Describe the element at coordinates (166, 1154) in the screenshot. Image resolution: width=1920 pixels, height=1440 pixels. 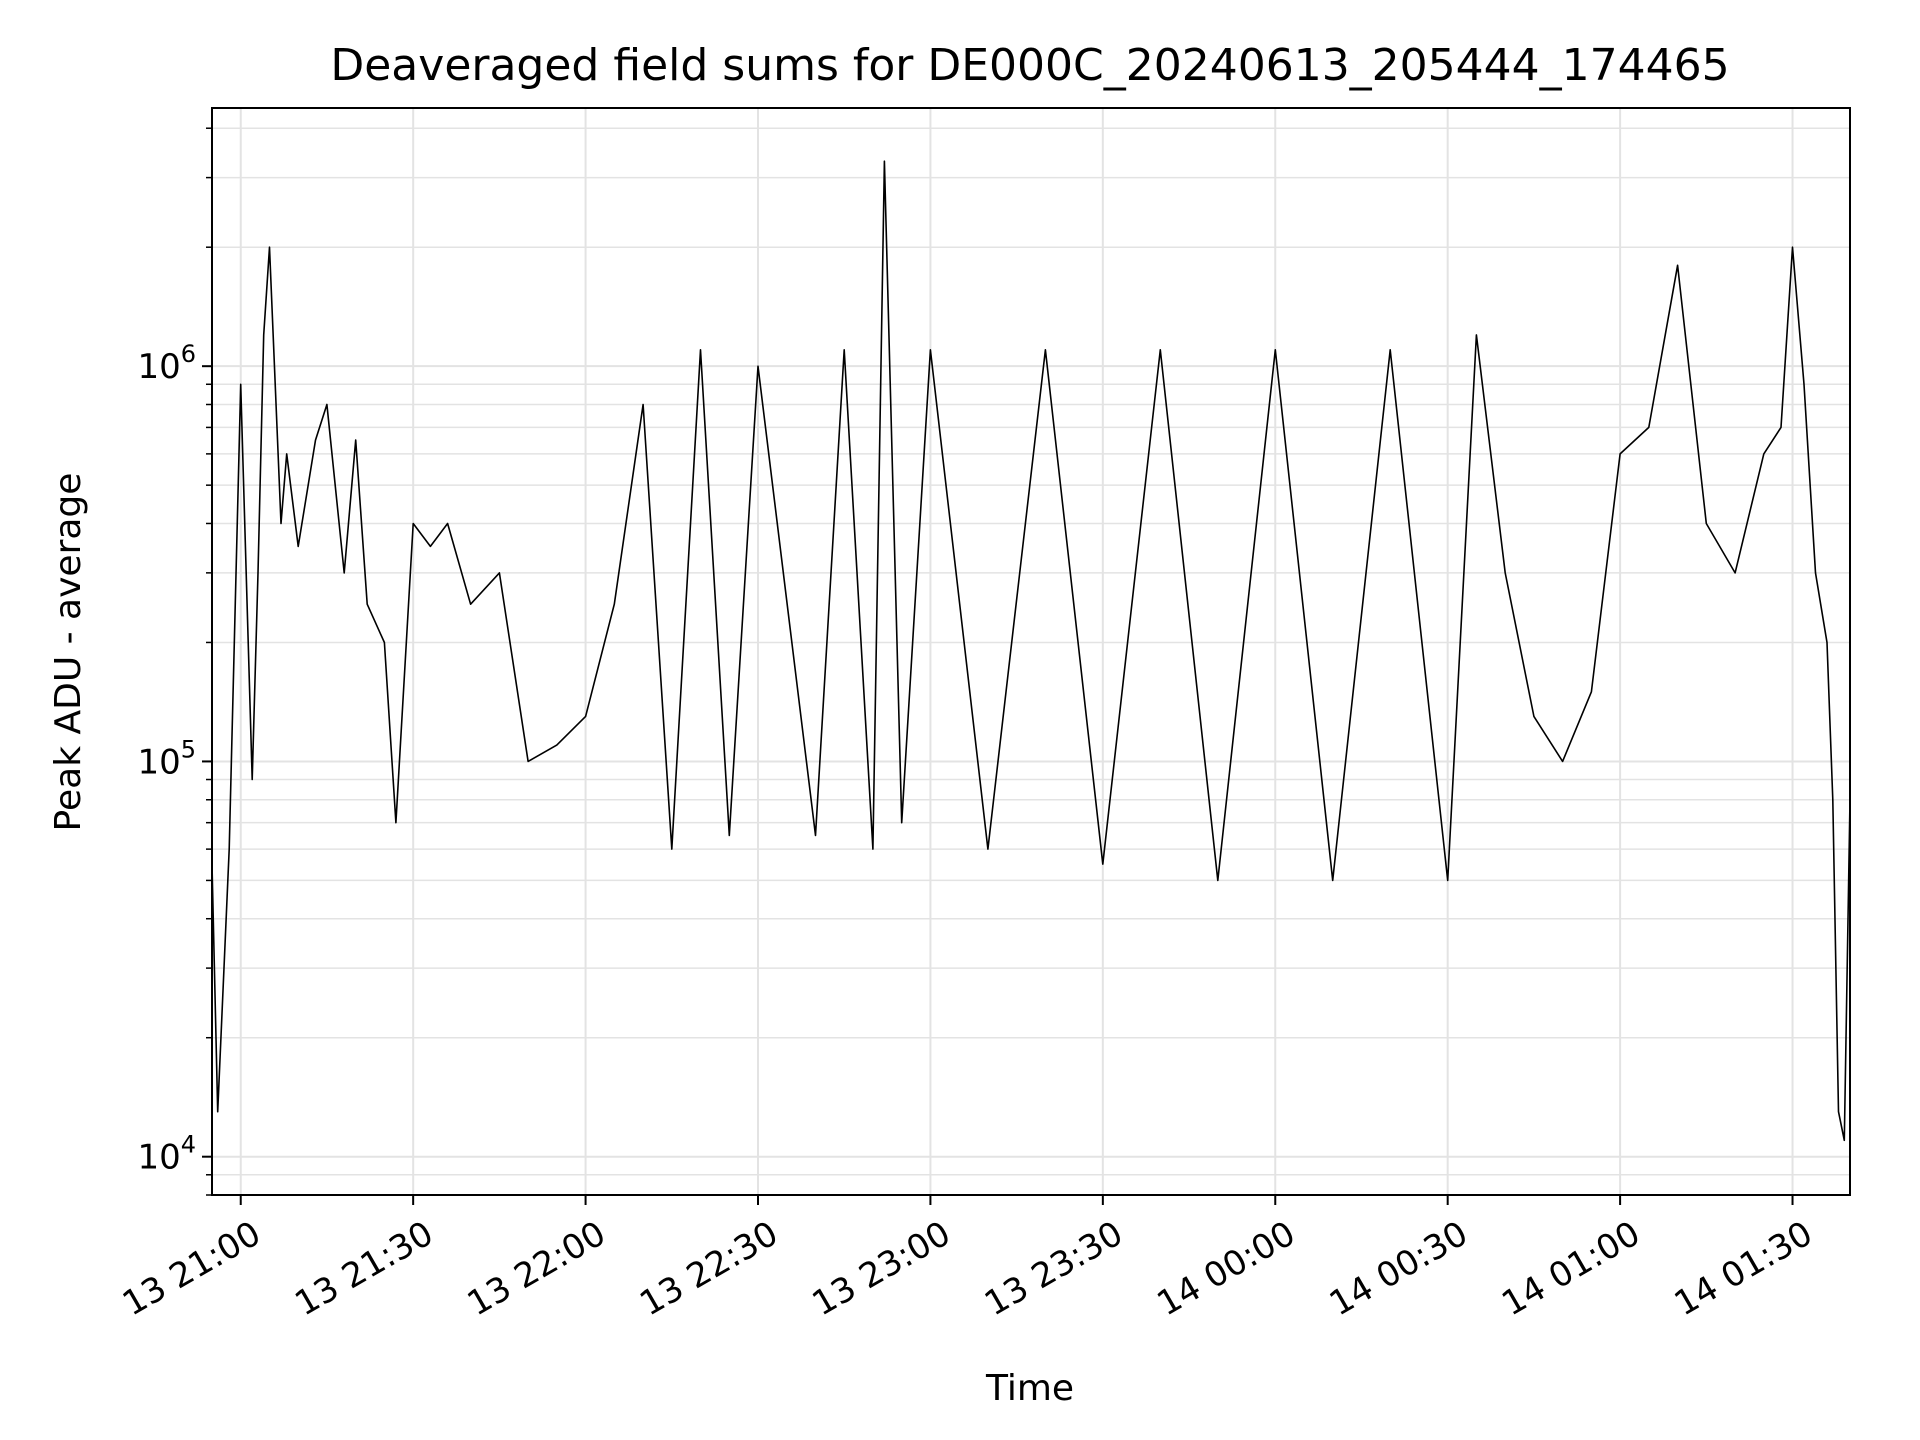
I see `y-tick-label: 10⁴` at that location.